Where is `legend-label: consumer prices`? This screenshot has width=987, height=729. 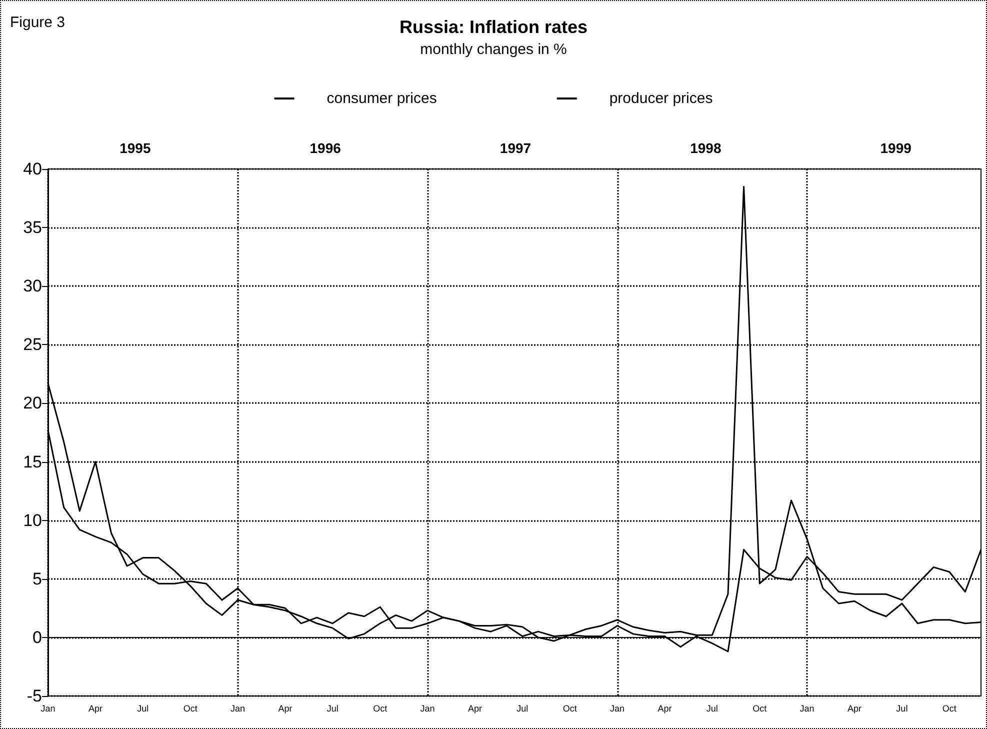 legend-label: consumer prices is located at coordinates (381, 98).